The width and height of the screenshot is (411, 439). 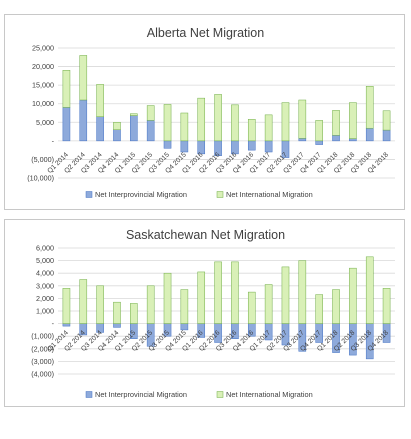 What do you see at coordinates (205, 235) in the screenshot?
I see `chart-title: Saskatchewan Net Migration` at bounding box center [205, 235].